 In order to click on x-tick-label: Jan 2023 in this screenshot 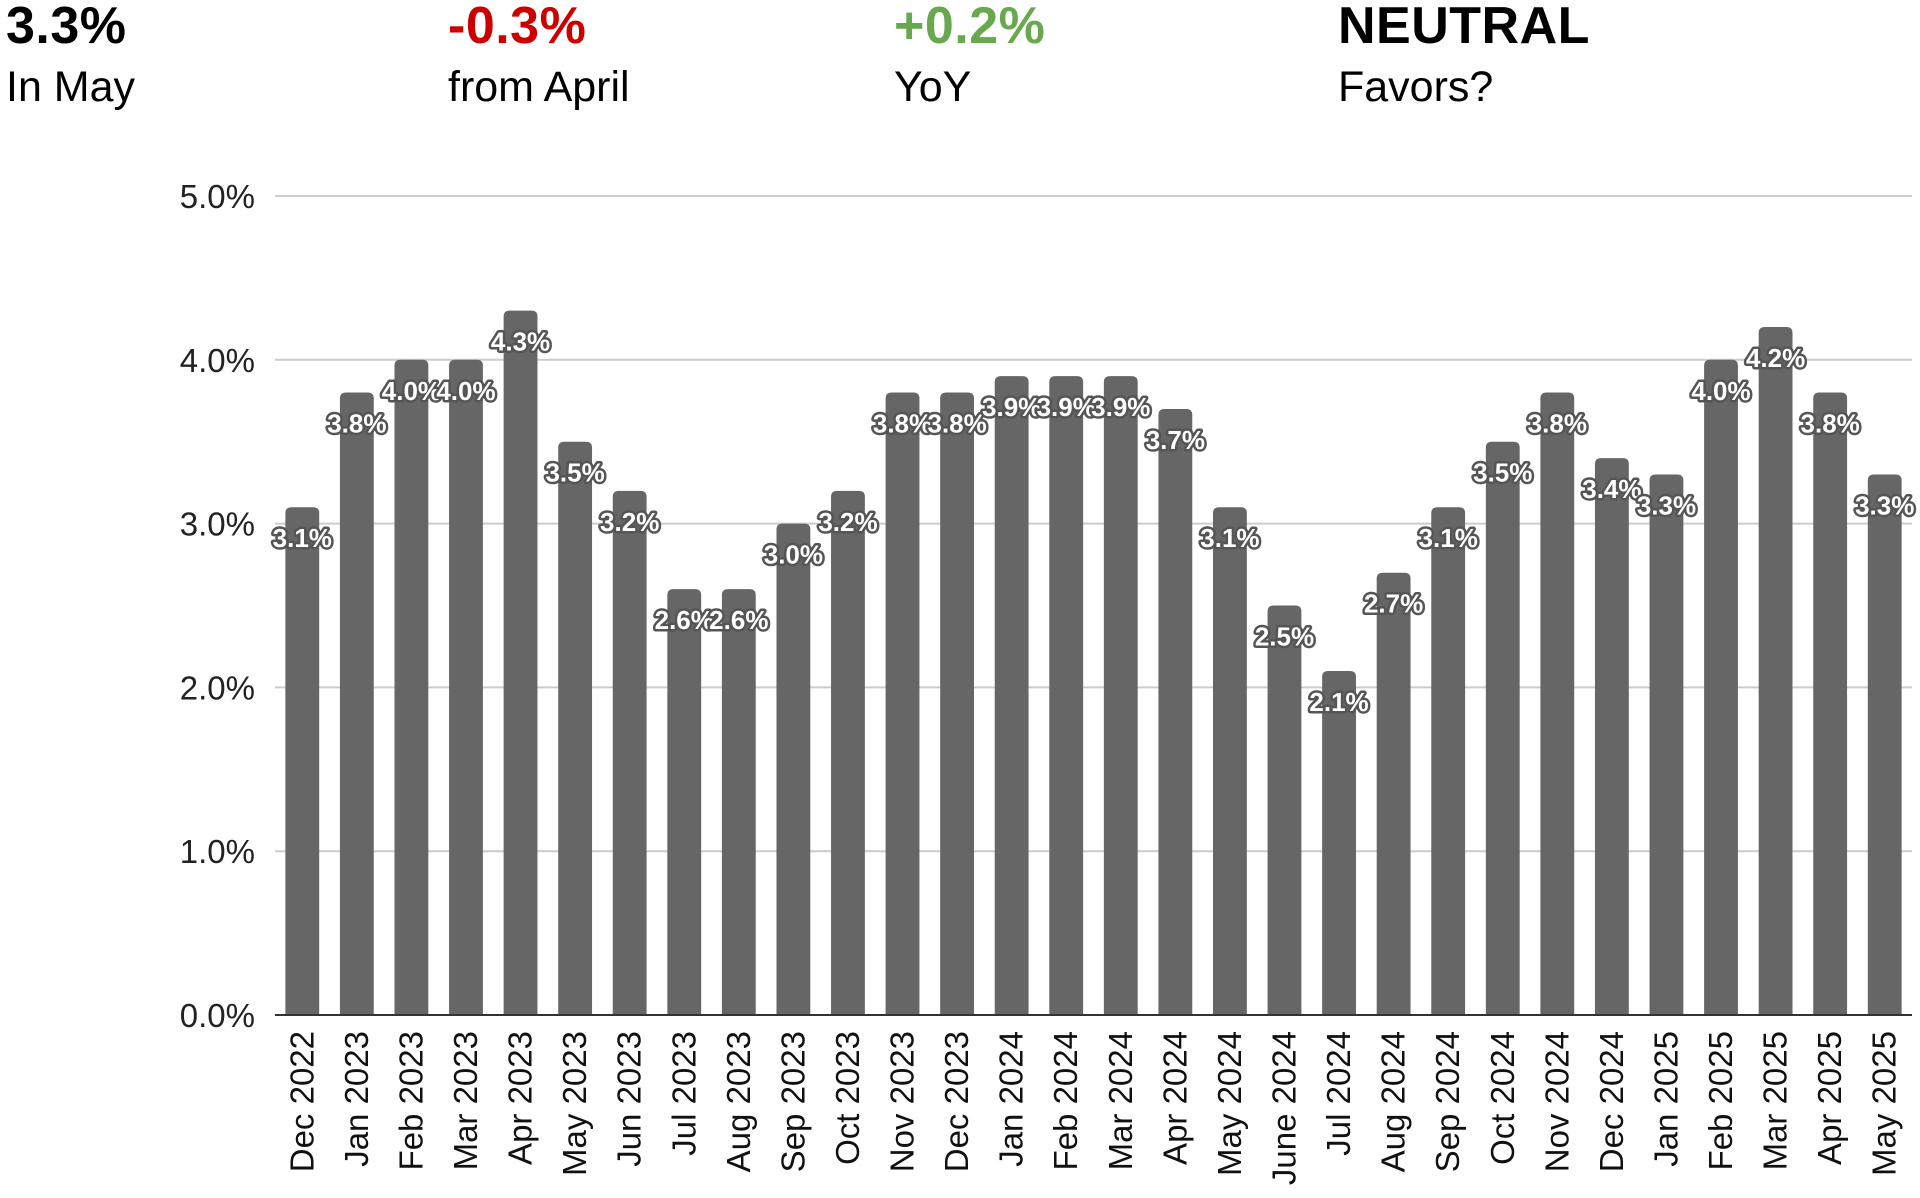, I will do `click(356, 1099)`.